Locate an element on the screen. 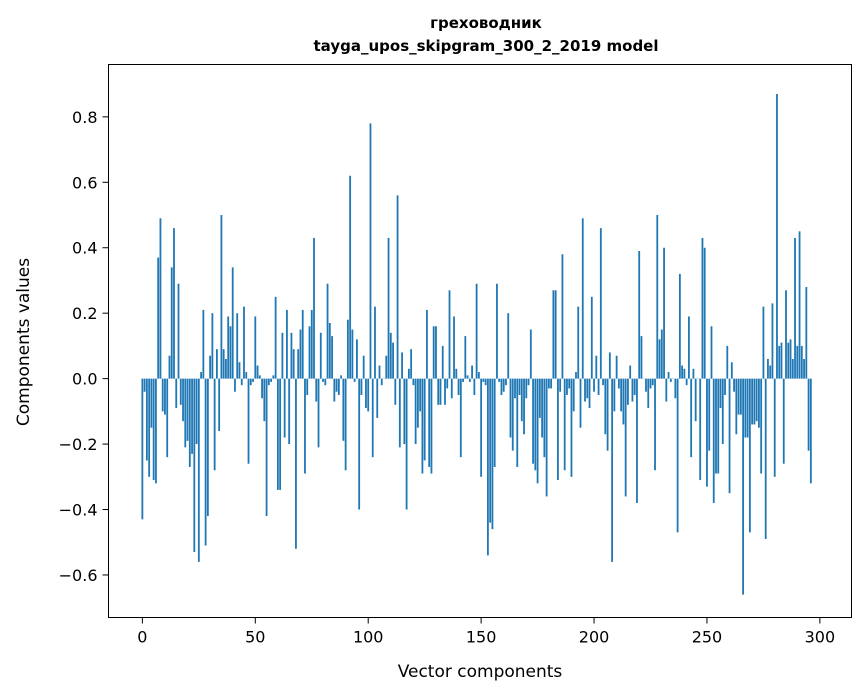 The width and height of the screenshot is (867, 696). y-tick-label: 0.2 is located at coordinates (84, 313).